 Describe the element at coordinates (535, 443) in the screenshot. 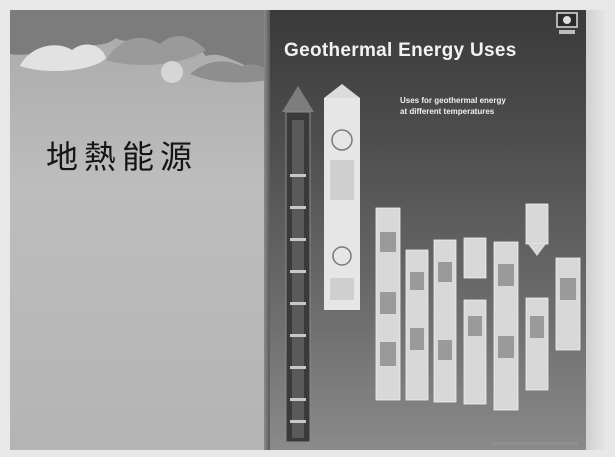

I see `footer-credit-line` at that location.